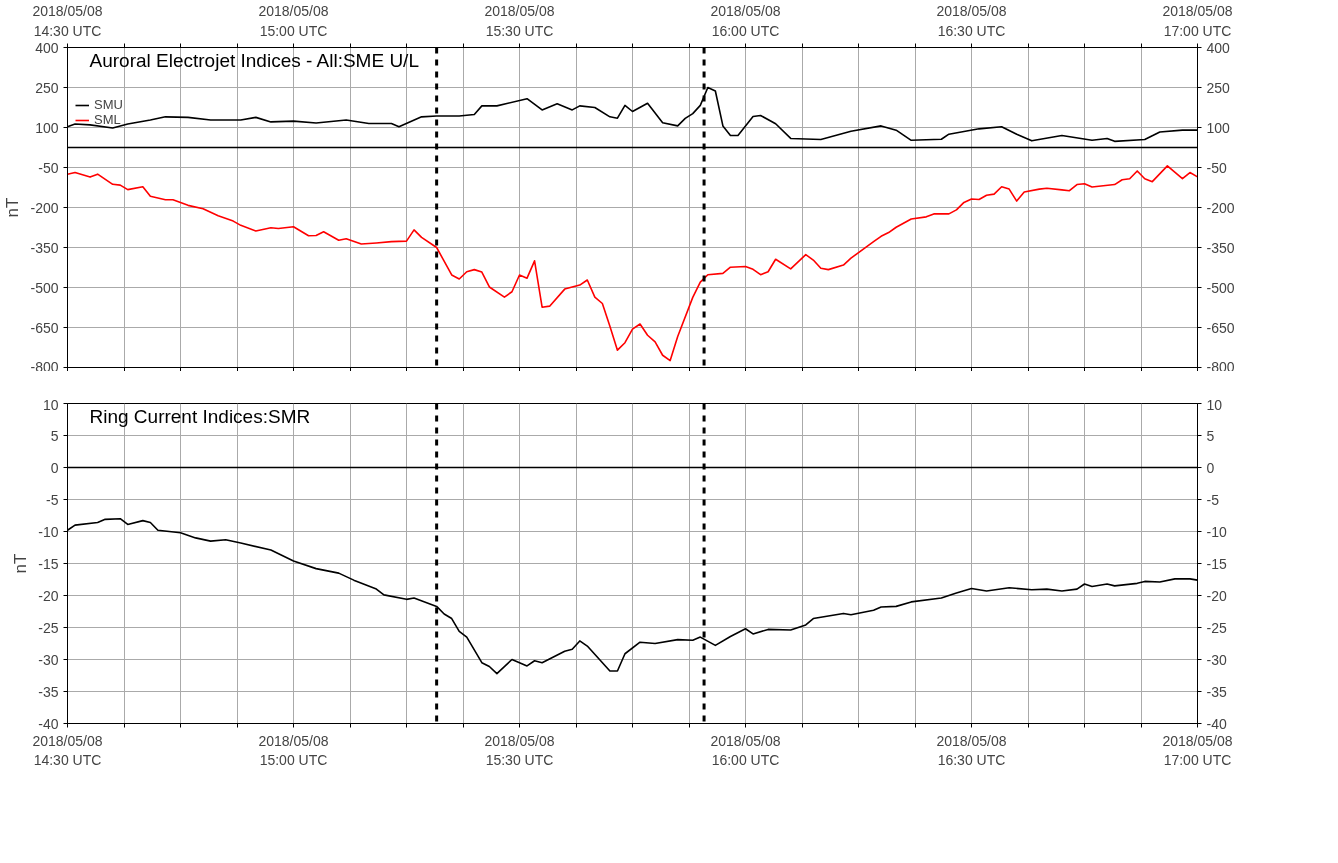 This screenshot has width=1338, height=863. I want to click on legend-label: SML, so click(107, 119).